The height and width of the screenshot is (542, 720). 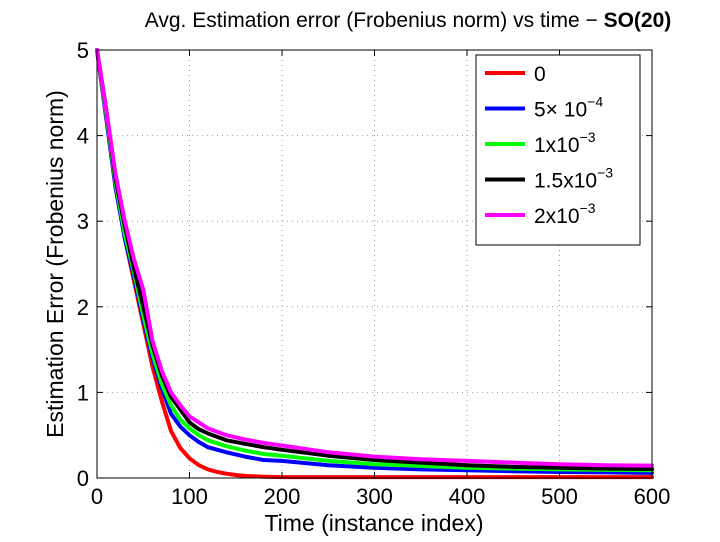 What do you see at coordinates (83, 136) in the screenshot?
I see `y-tick-label: 4` at bounding box center [83, 136].